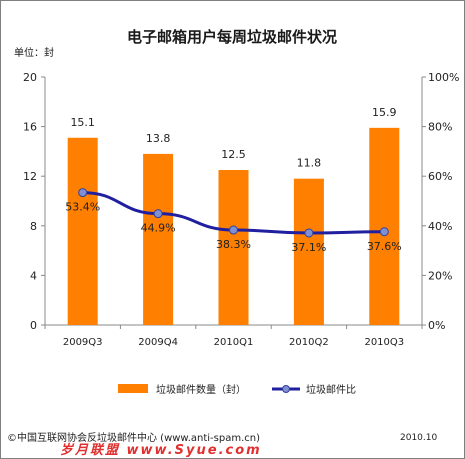 Image resolution: width=465 pixels, height=459 pixels. Describe the element at coordinates (384, 342) in the screenshot. I see `x-tick-label: 2010Q3` at that location.